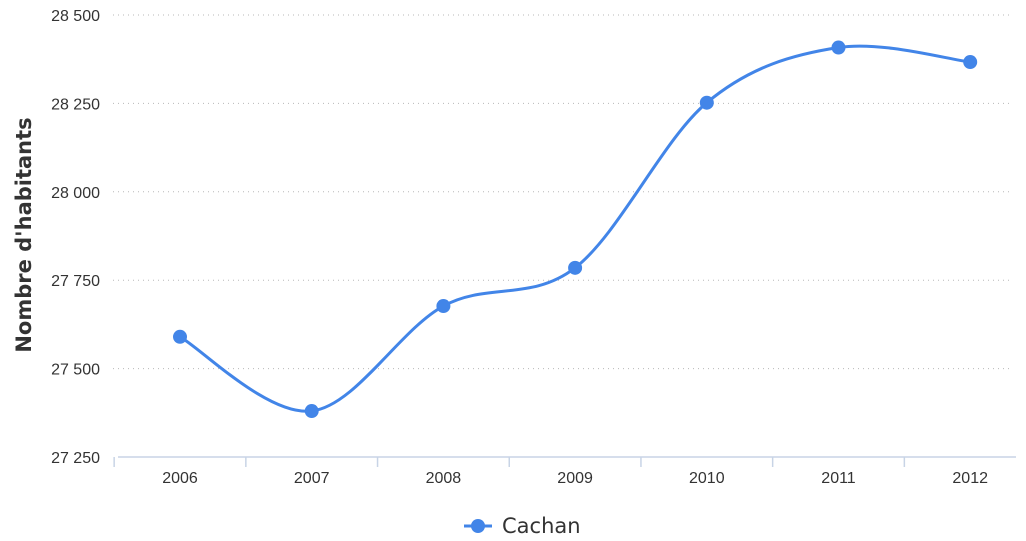 This screenshot has width=1026, height=541. What do you see at coordinates (75, 458) in the screenshot?
I see `y-tick-label: 27 250` at bounding box center [75, 458].